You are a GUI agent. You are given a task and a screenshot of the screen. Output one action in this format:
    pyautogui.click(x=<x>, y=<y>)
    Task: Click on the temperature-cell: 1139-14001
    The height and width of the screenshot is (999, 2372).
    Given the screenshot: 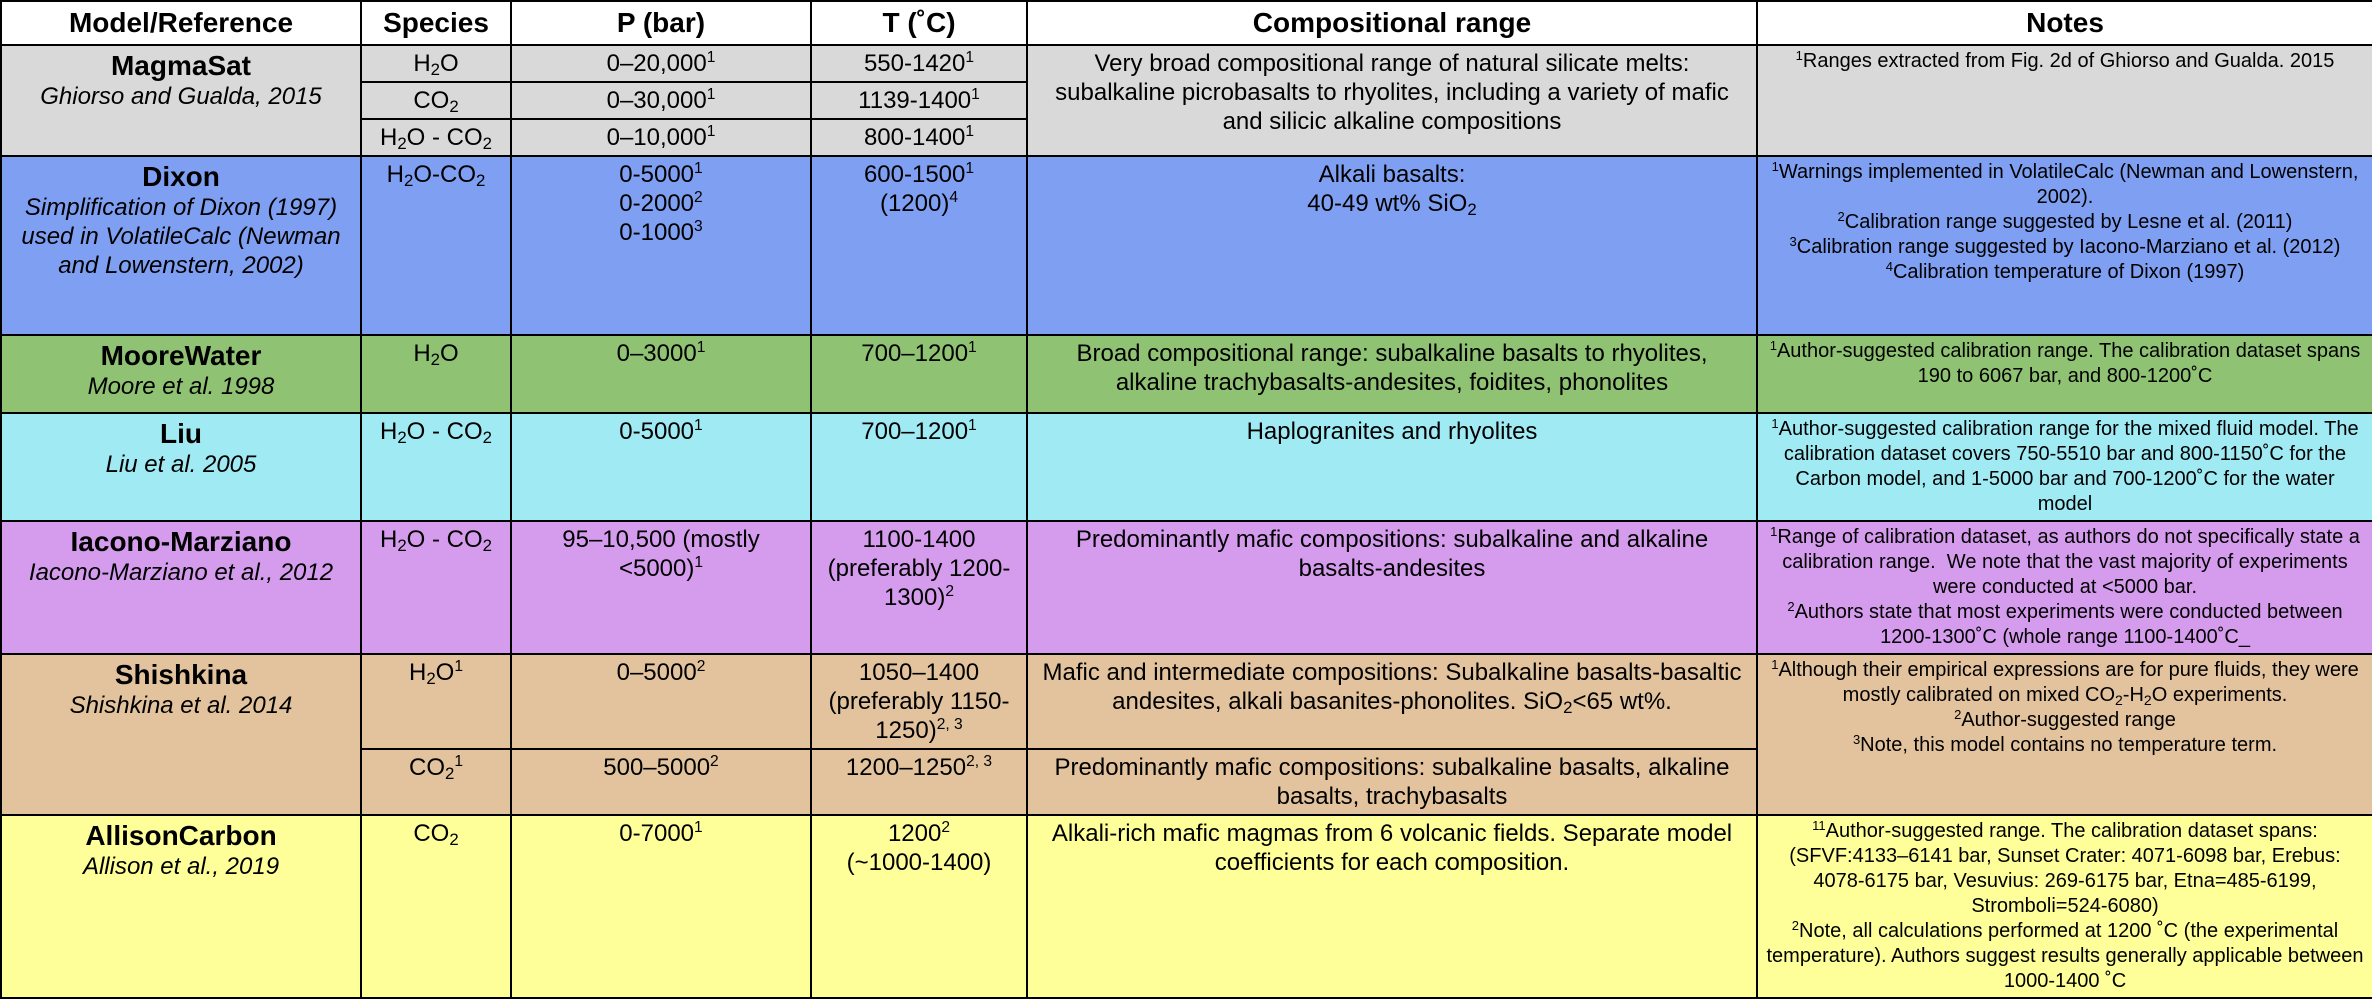 What is the action you would take?
    pyautogui.click(x=919, y=100)
    